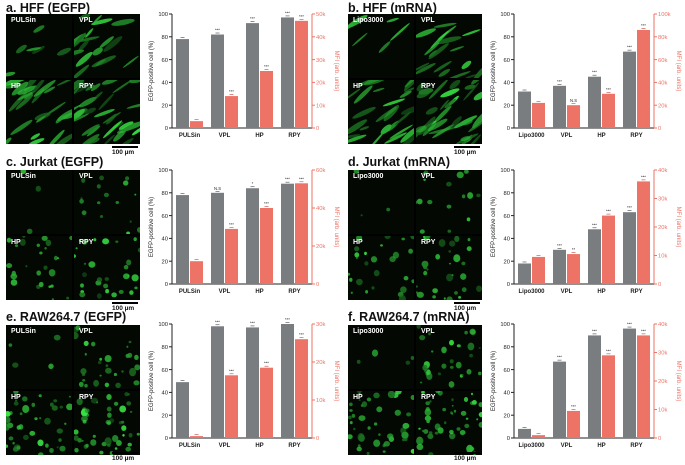  Describe the element at coordinates (190, 292) in the screenshot. I see `category-label: PULSin` at that location.